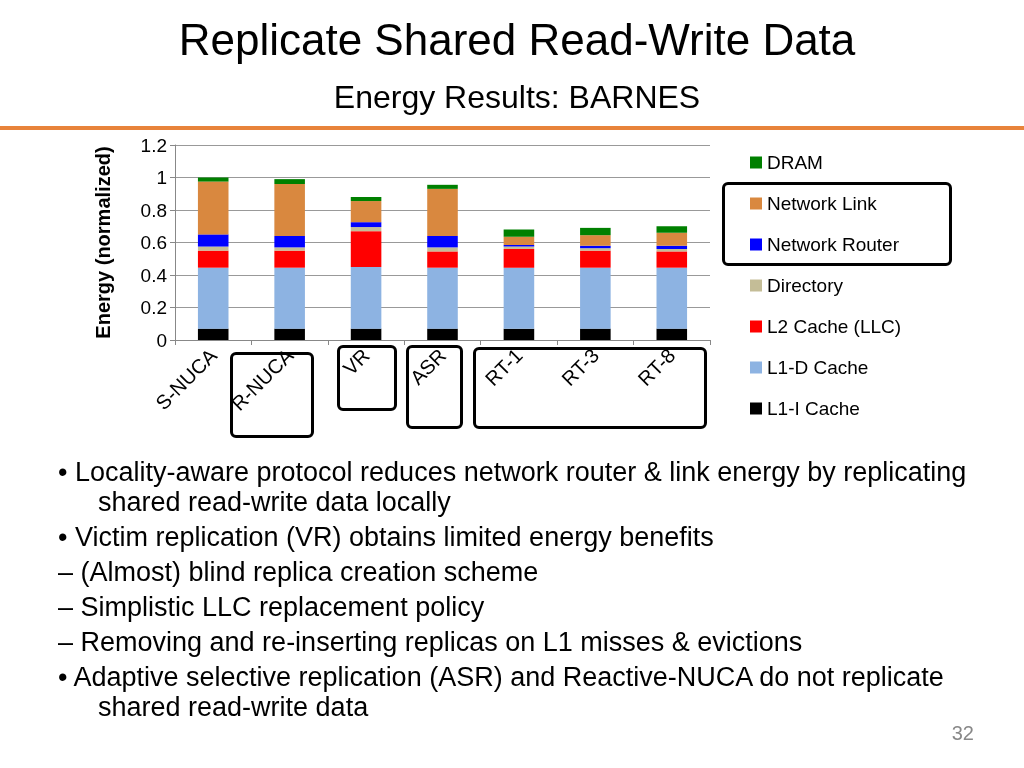  What do you see at coordinates (154, 275) in the screenshot?
I see `y-tick-label: 0.4` at bounding box center [154, 275].